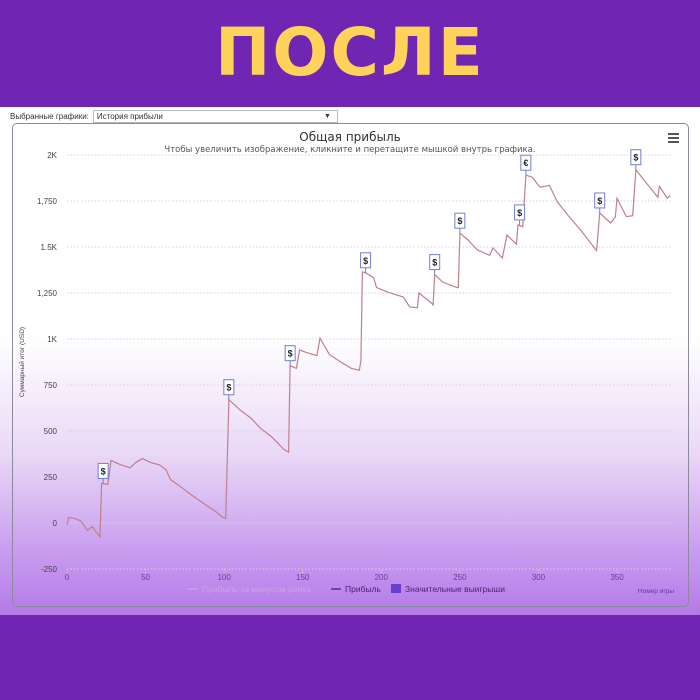  What do you see at coordinates (303, 577) in the screenshot?
I see `x-tick-label: 150` at bounding box center [303, 577].